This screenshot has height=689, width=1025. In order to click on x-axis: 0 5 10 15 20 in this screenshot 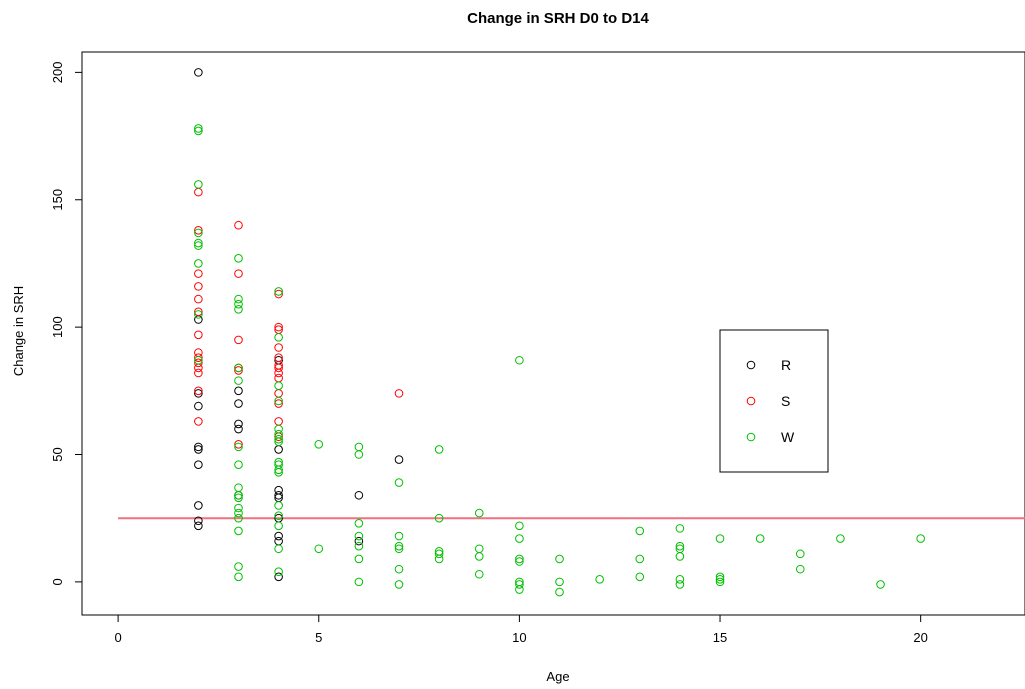, I will do `click(521, 629)`.